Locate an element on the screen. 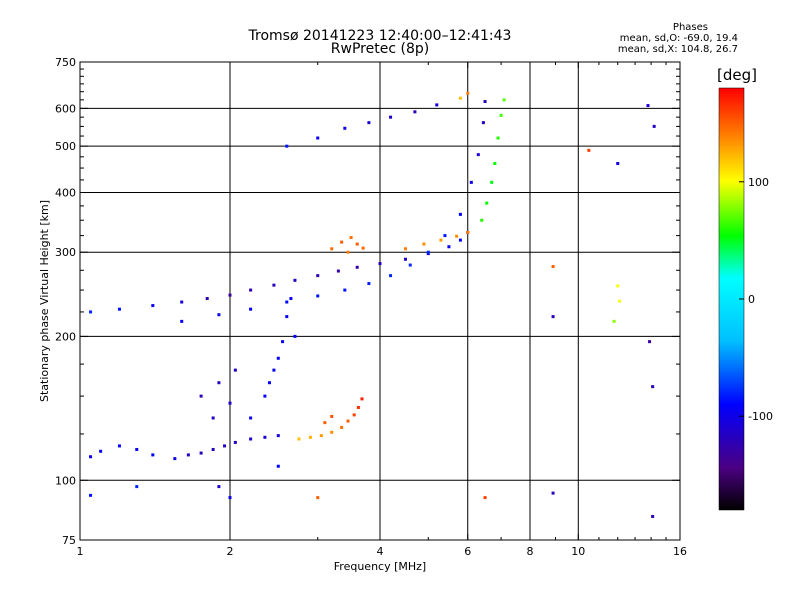 The image size is (800, 600). y-tick-label: 300 is located at coordinates (65, 252).